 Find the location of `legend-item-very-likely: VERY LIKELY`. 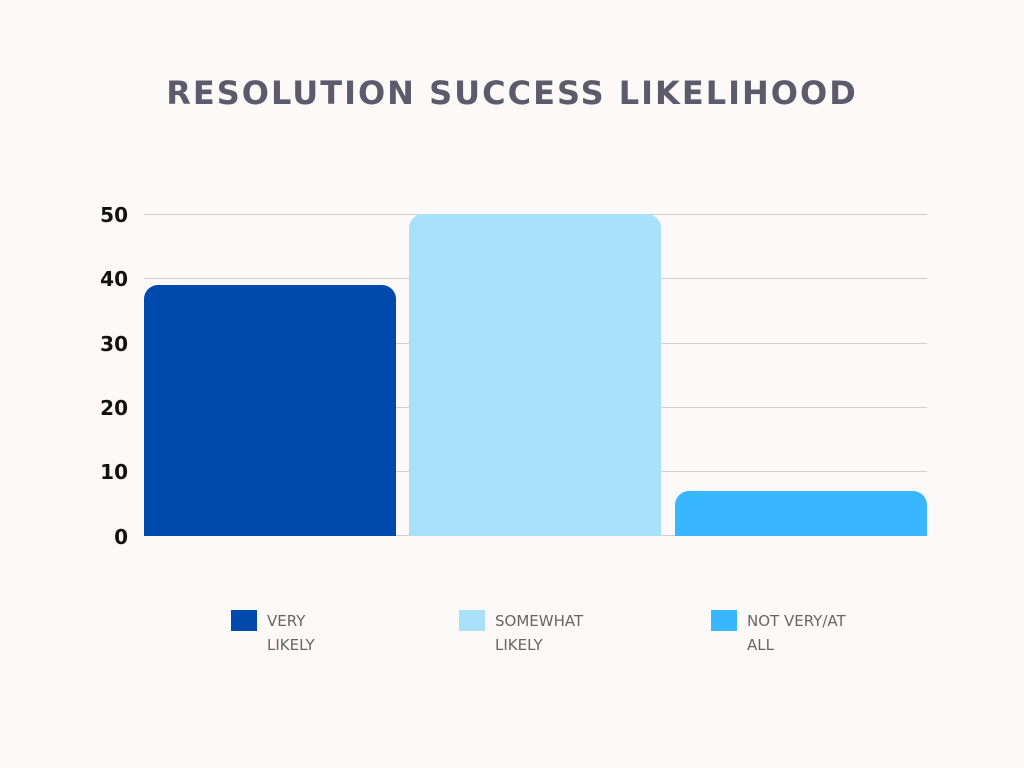

legend-item-very-likely: VERY LIKELY is located at coordinates (309, 633).